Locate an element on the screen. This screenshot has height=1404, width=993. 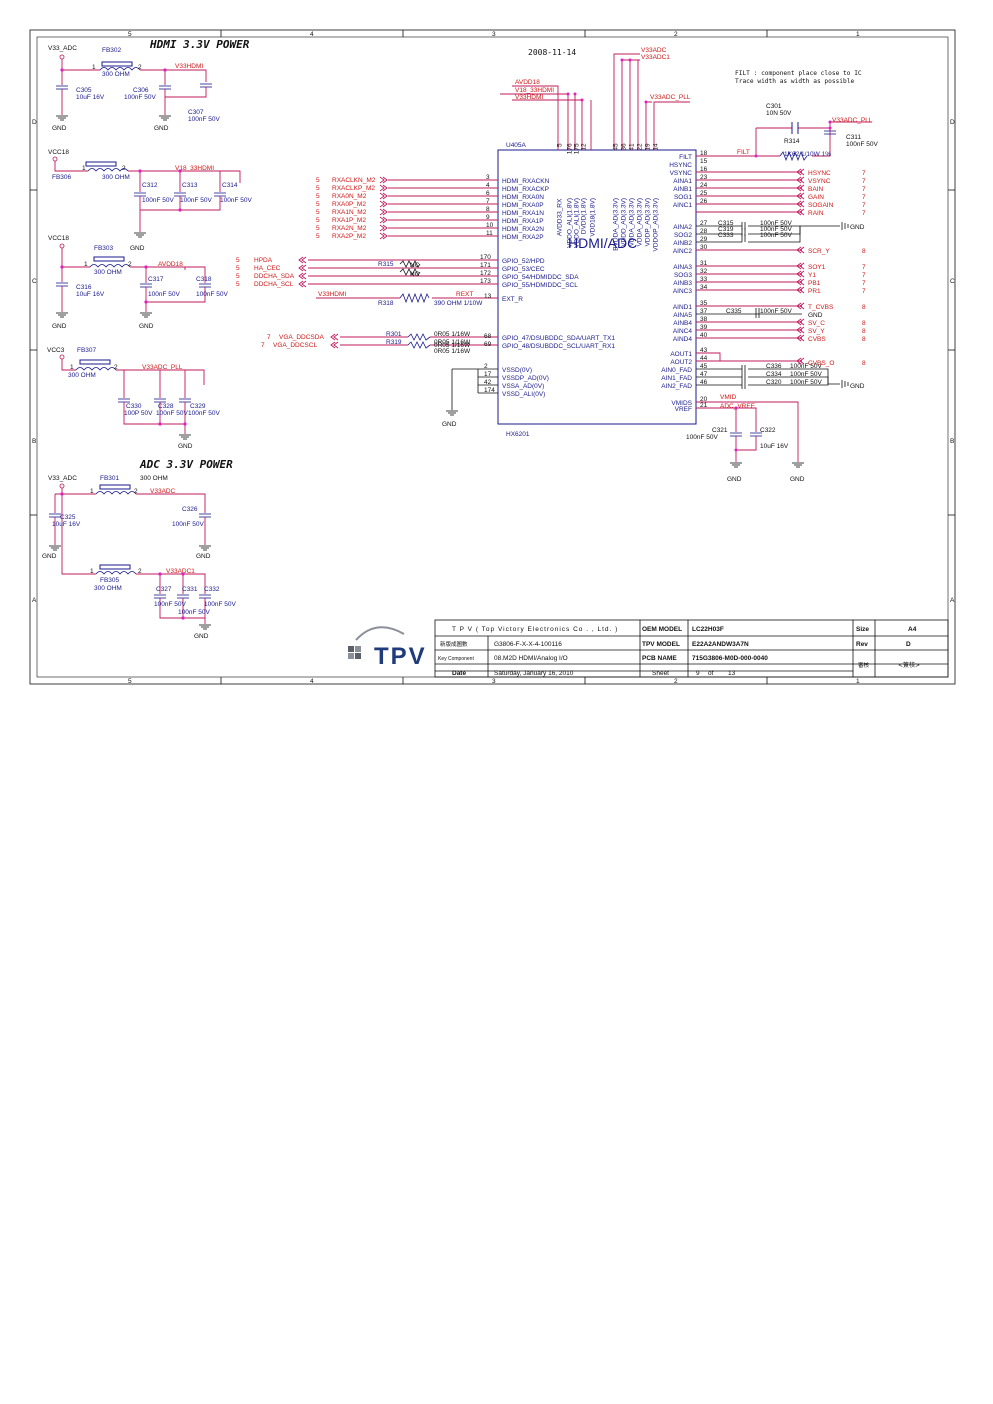
top-pin-name-2: VDDO_ALI(1.8V) is located at coordinates (577, 223).